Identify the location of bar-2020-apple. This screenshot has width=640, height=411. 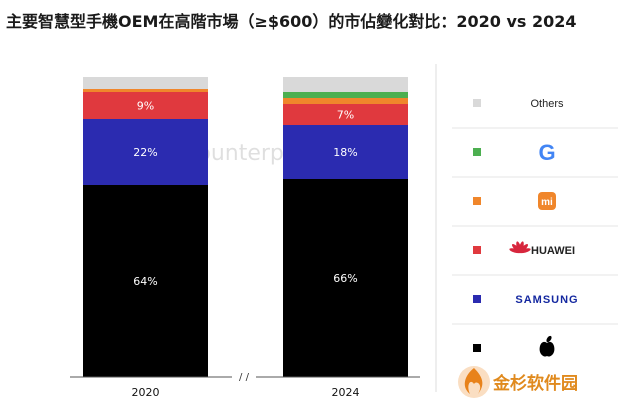
(145, 281).